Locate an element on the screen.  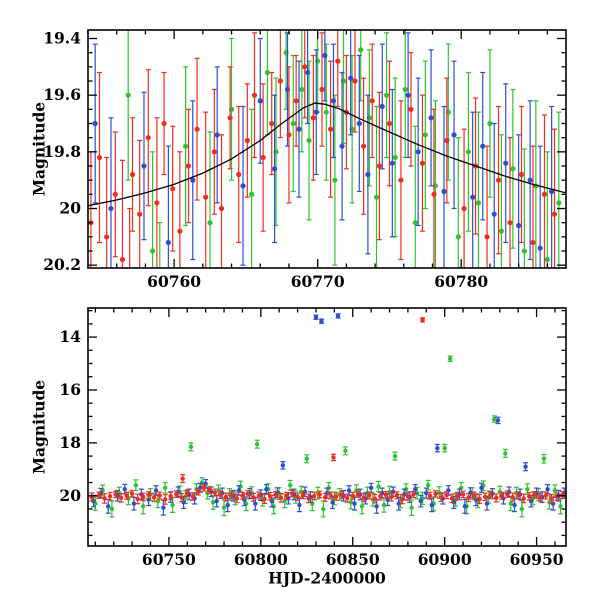
model-curve is located at coordinates (327, 154).